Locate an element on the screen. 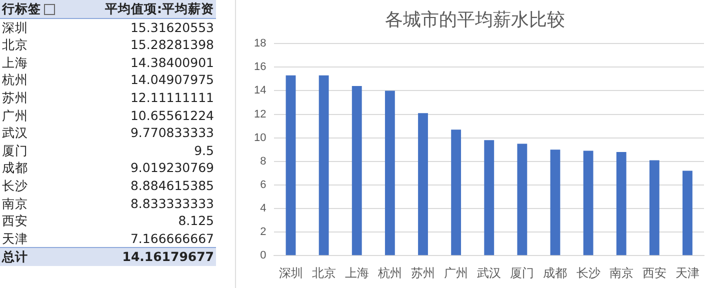 The height and width of the screenshot is (288, 720). text: 苏州 is located at coordinates (15, 97).